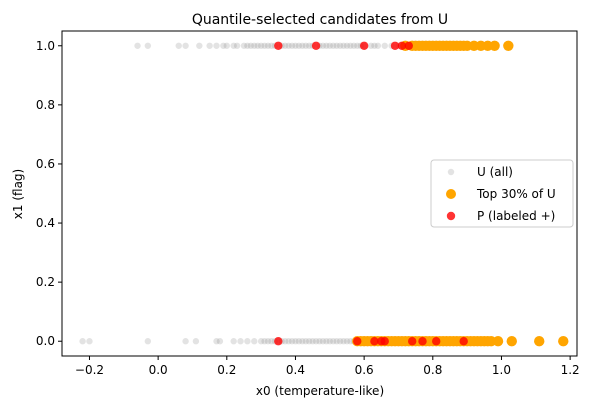 This screenshot has height=409, width=590. What do you see at coordinates (451, 172) in the screenshot?
I see `legend-marker-u-all` at bounding box center [451, 172].